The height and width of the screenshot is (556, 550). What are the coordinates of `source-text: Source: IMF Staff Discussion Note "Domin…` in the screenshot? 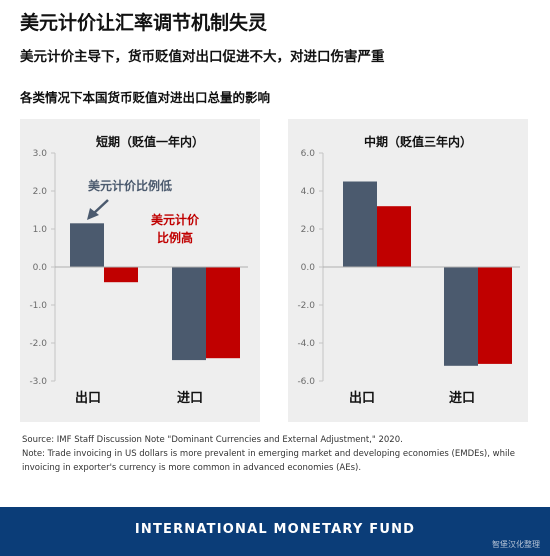 It's located at (212, 440).